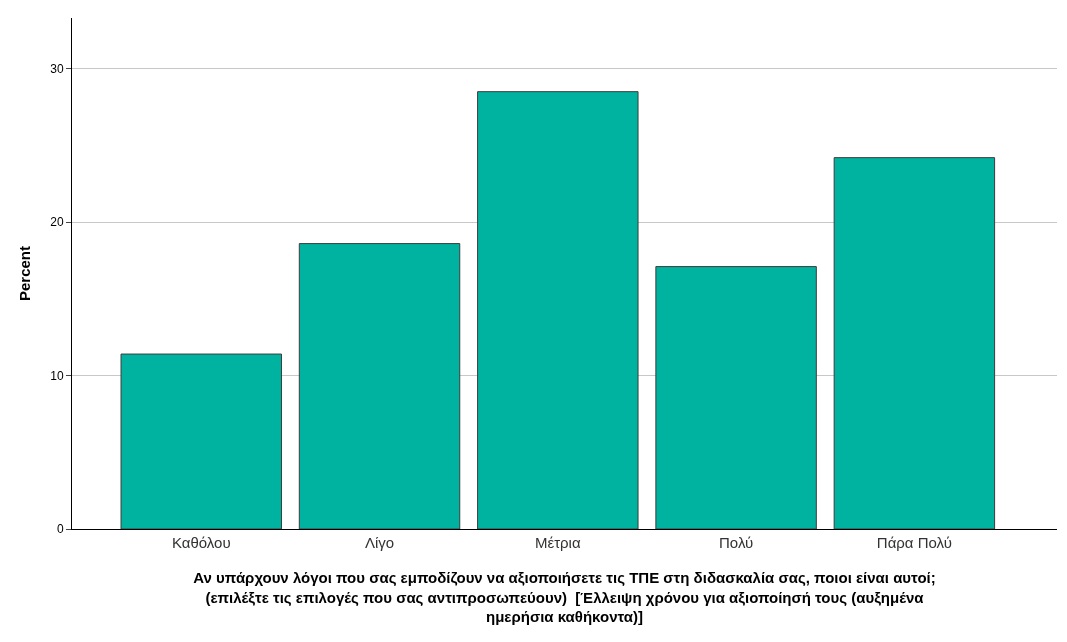 This screenshot has width=1067, height=642. Describe the element at coordinates (736, 542) in the screenshot. I see `x-tick-label: Πολύ` at that location.